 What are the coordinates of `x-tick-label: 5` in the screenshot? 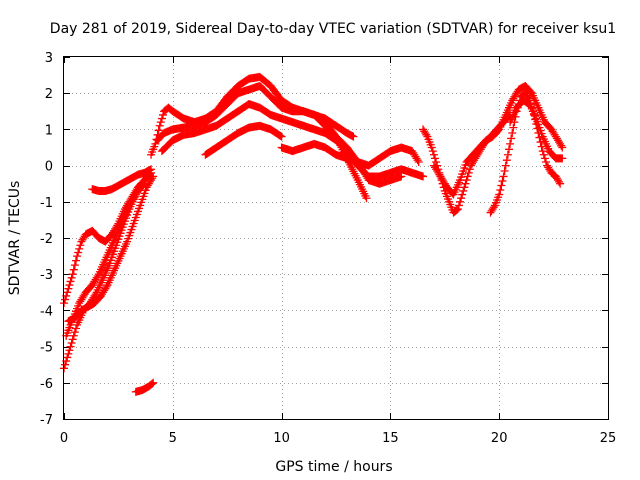 It's located at (173, 438).